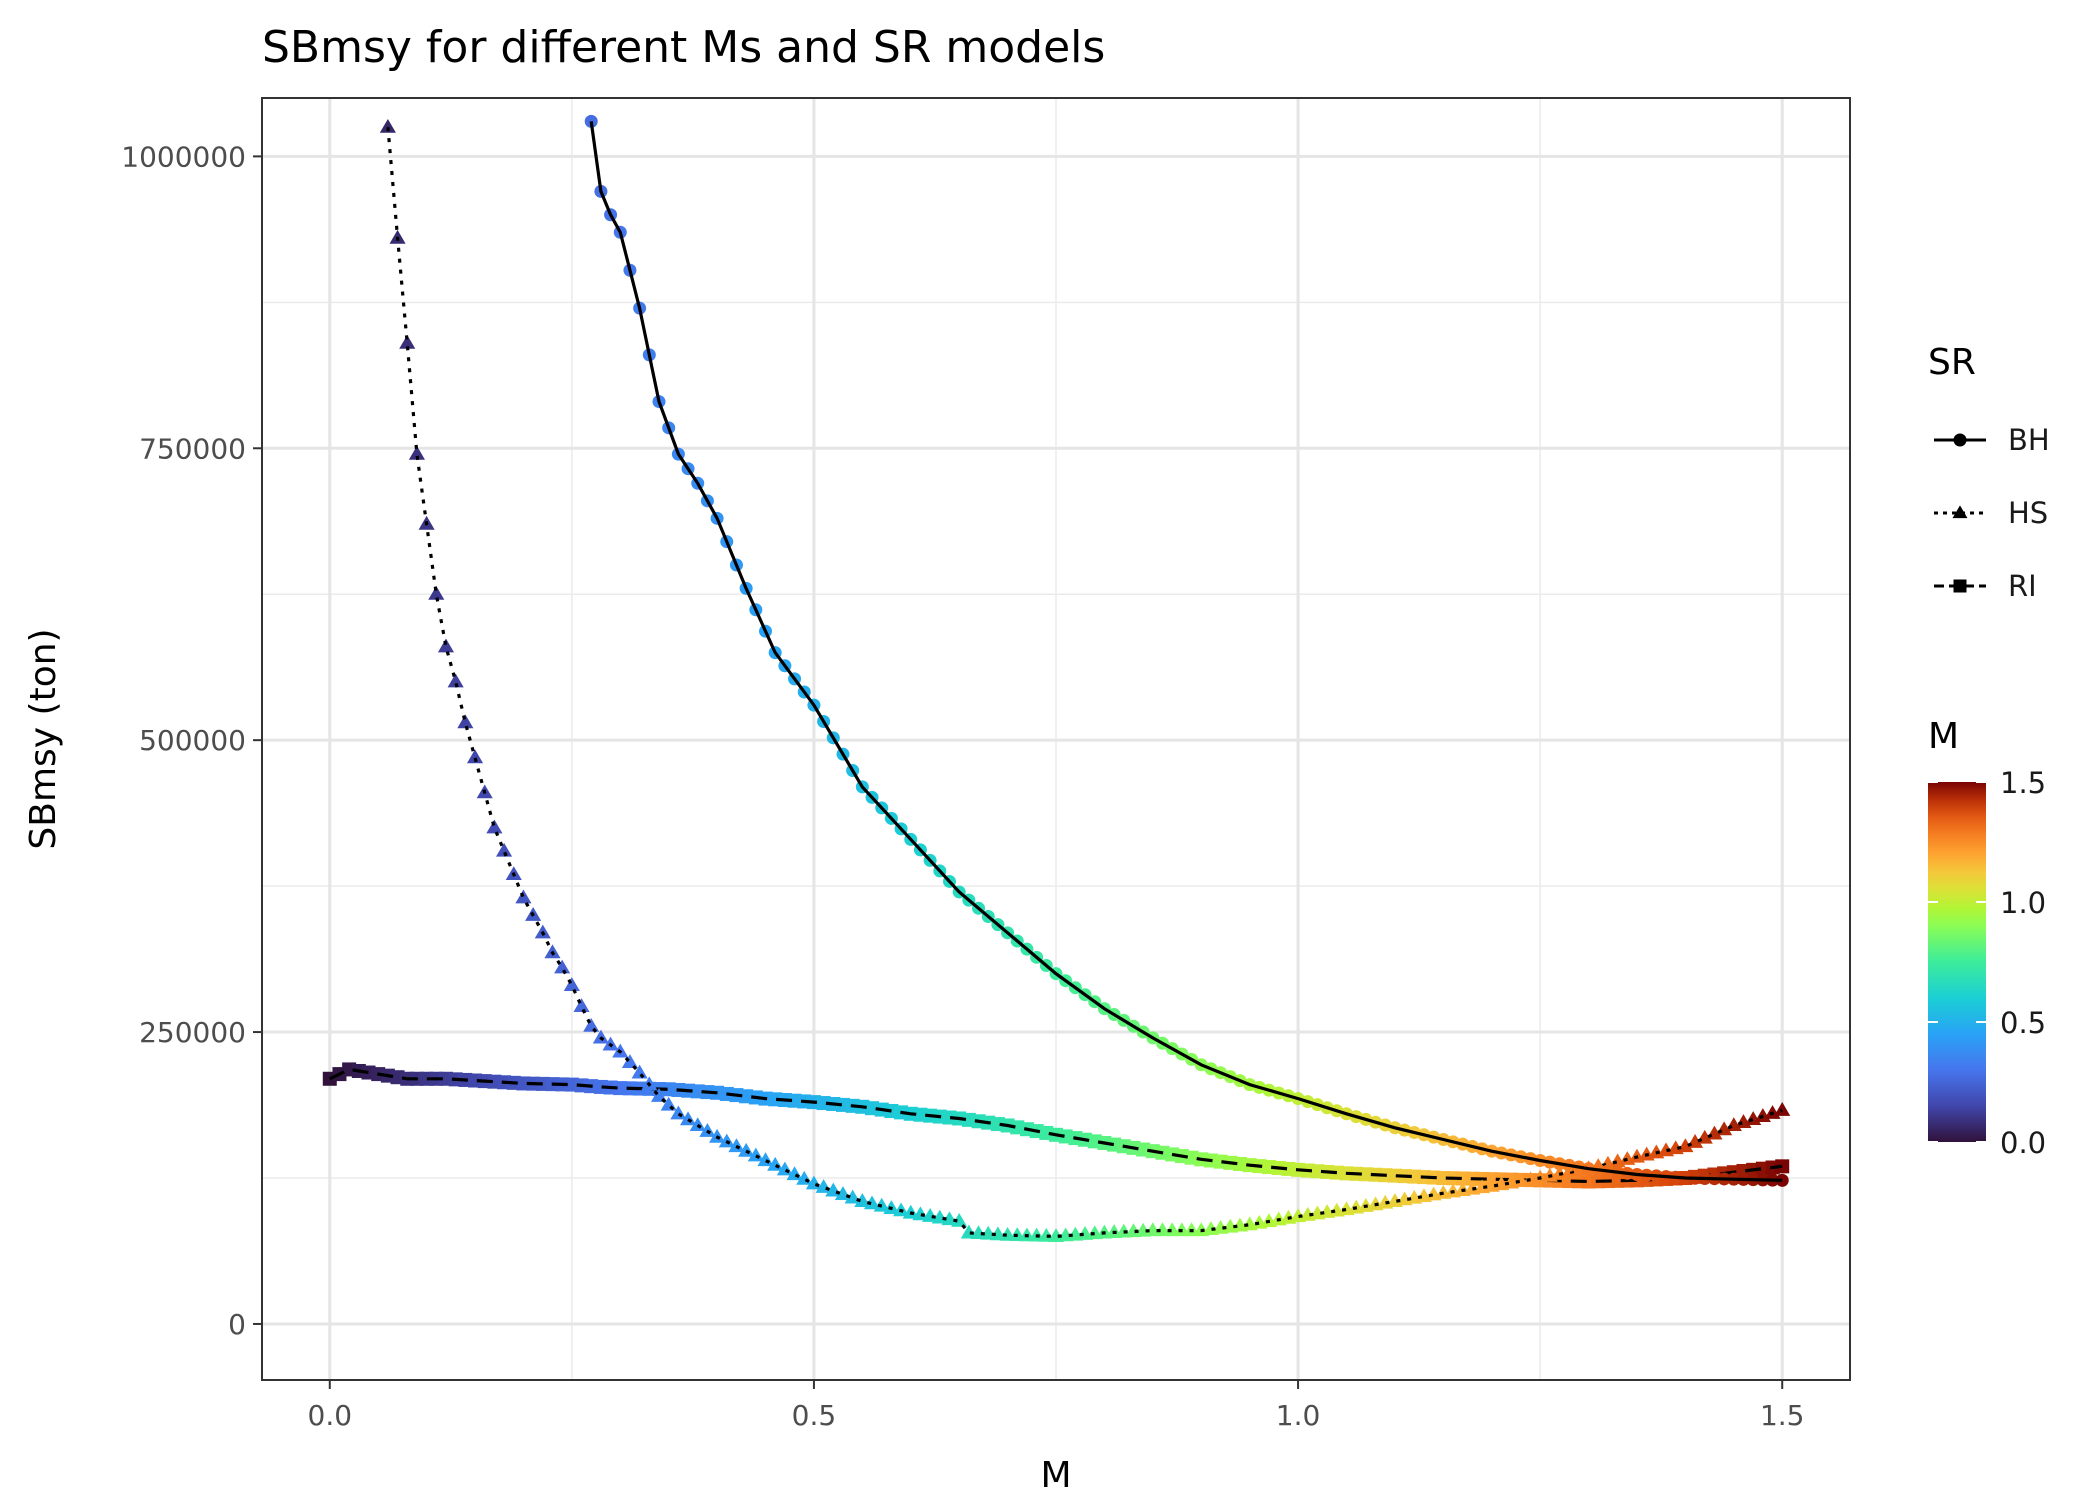  What do you see at coordinates (1056, 1406) in the screenshot?
I see `x-axis-ticks: 0.0 0.5 1.0 1.5` at bounding box center [1056, 1406].